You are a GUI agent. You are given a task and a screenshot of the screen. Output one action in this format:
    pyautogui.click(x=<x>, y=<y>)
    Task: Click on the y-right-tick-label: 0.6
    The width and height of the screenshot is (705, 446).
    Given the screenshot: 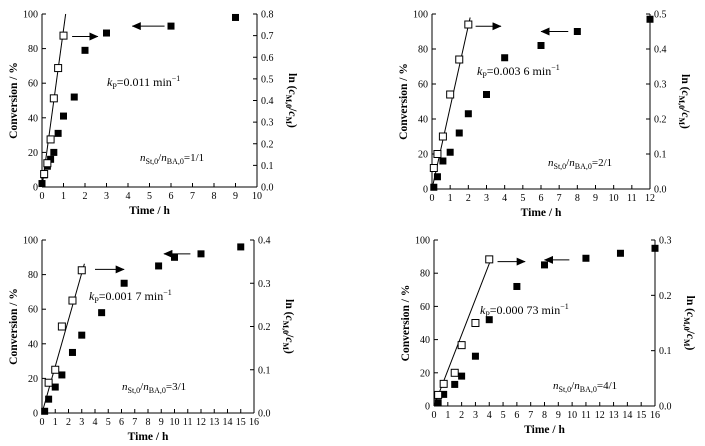 What is the action you would take?
    pyautogui.click(x=267, y=58)
    